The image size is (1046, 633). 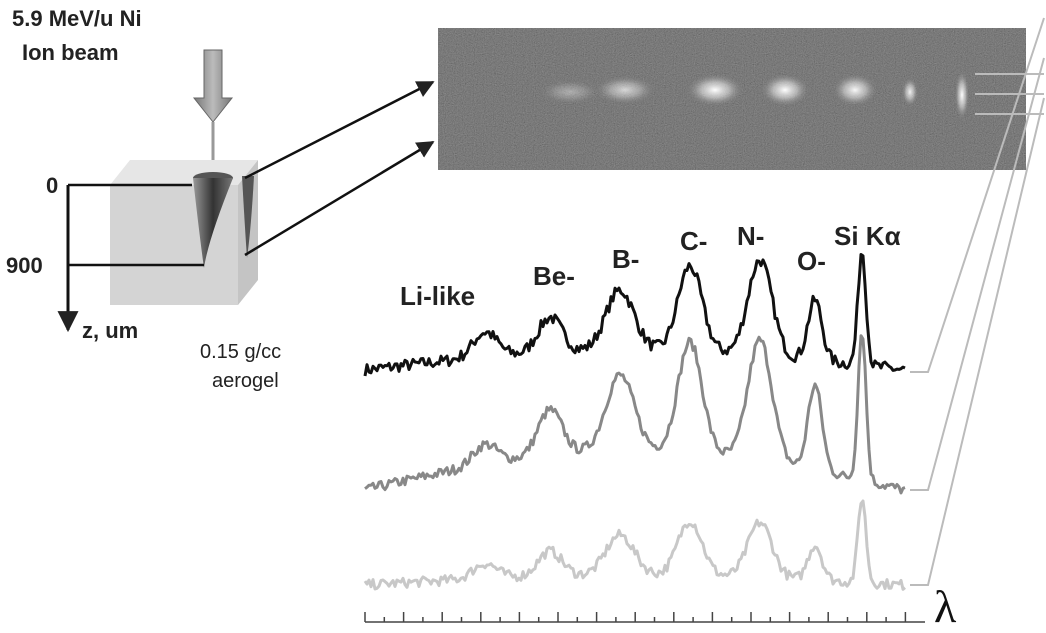 What do you see at coordinates (811, 261) in the screenshot?
I see `peak-label: O-` at bounding box center [811, 261].